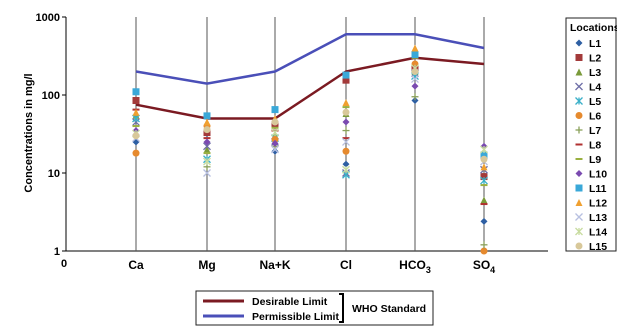  Describe the element at coordinates (51, 96) in the screenshot. I see `y-tick-label: 100` at that location.